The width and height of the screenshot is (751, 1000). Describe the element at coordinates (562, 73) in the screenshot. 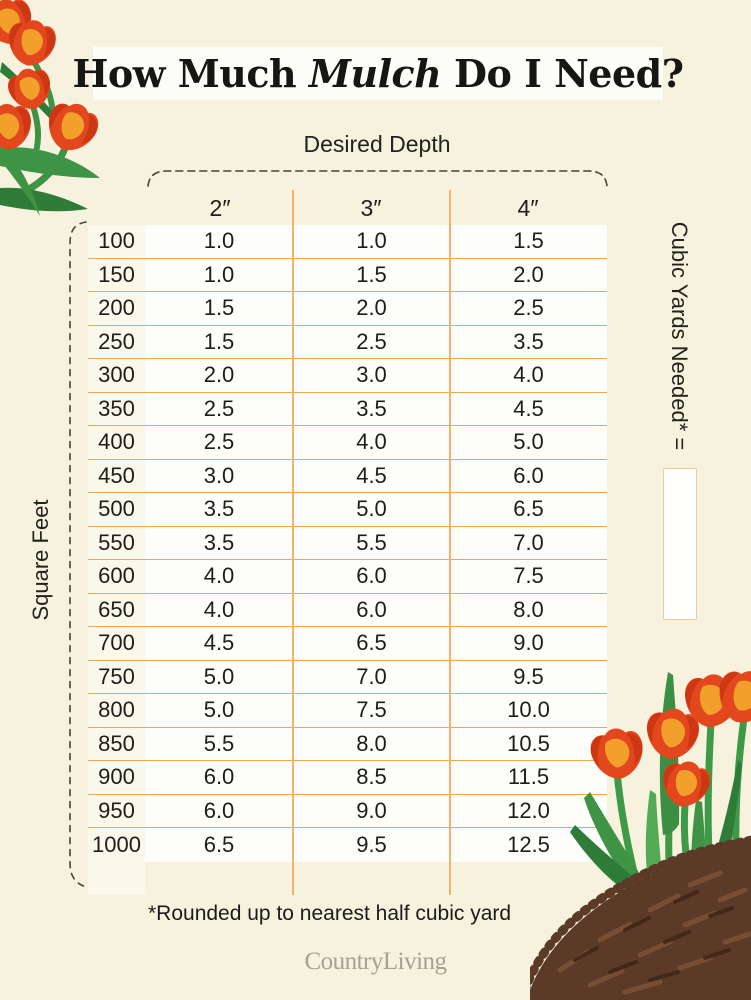

I see `title-text-post: Do I Need?` at that location.